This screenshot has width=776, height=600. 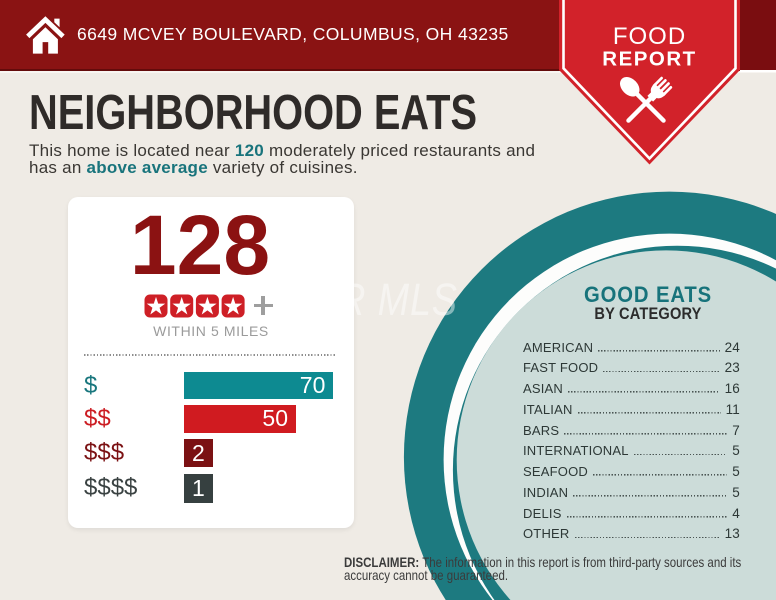 What do you see at coordinates (649, 36) in the screenshot?
I see `svg-text: FOOD` at bounding box center [649, 36].